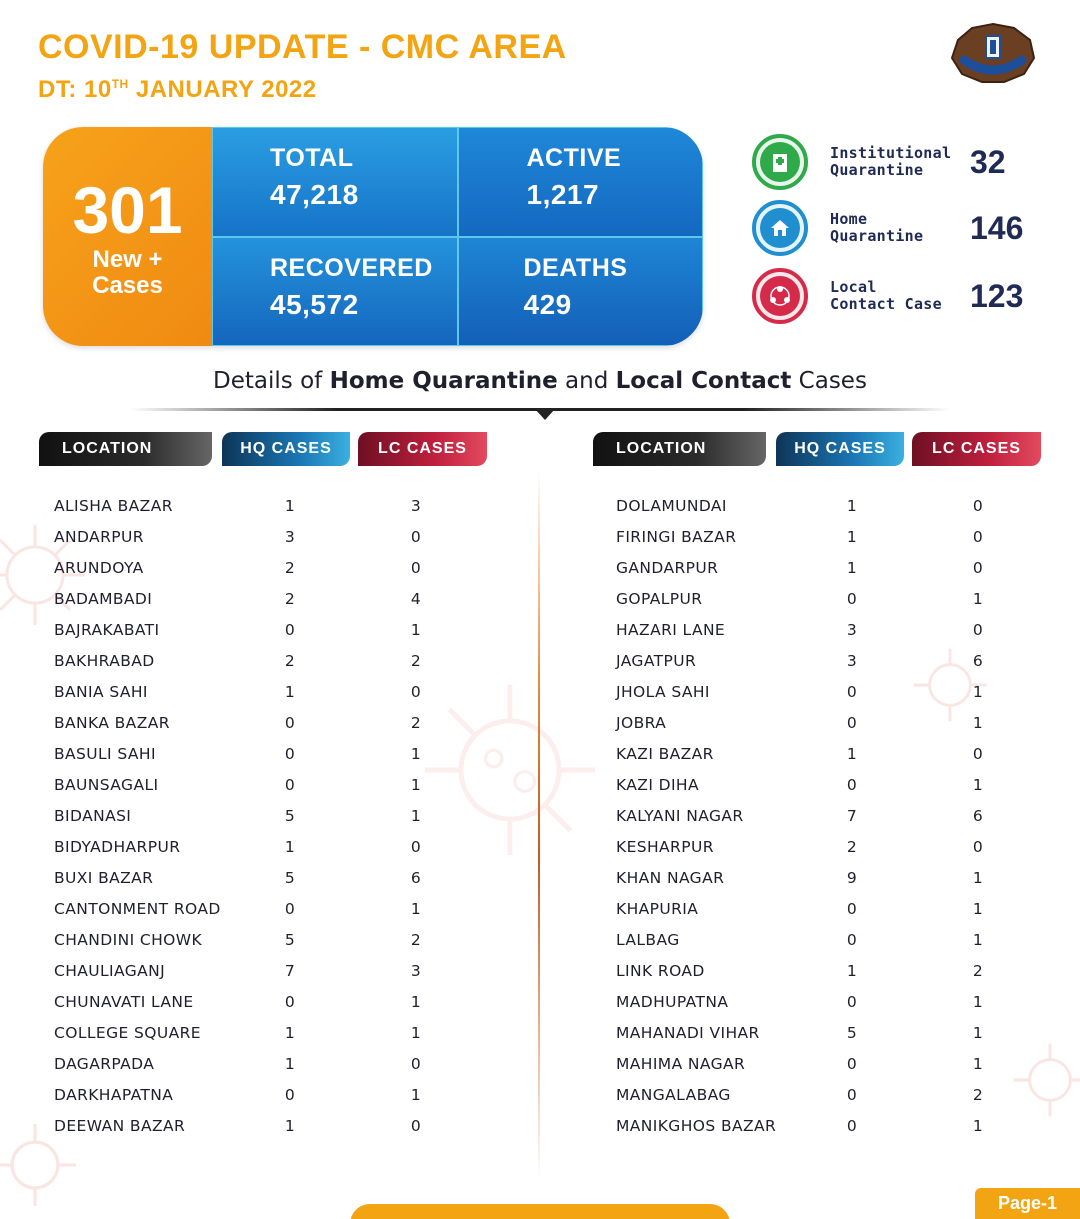 Image resolution: width=1080 pixels, height=1219 pixels. I want to click on table-row: CHUNAVATI LANE 0 1, so click(274, 1001).